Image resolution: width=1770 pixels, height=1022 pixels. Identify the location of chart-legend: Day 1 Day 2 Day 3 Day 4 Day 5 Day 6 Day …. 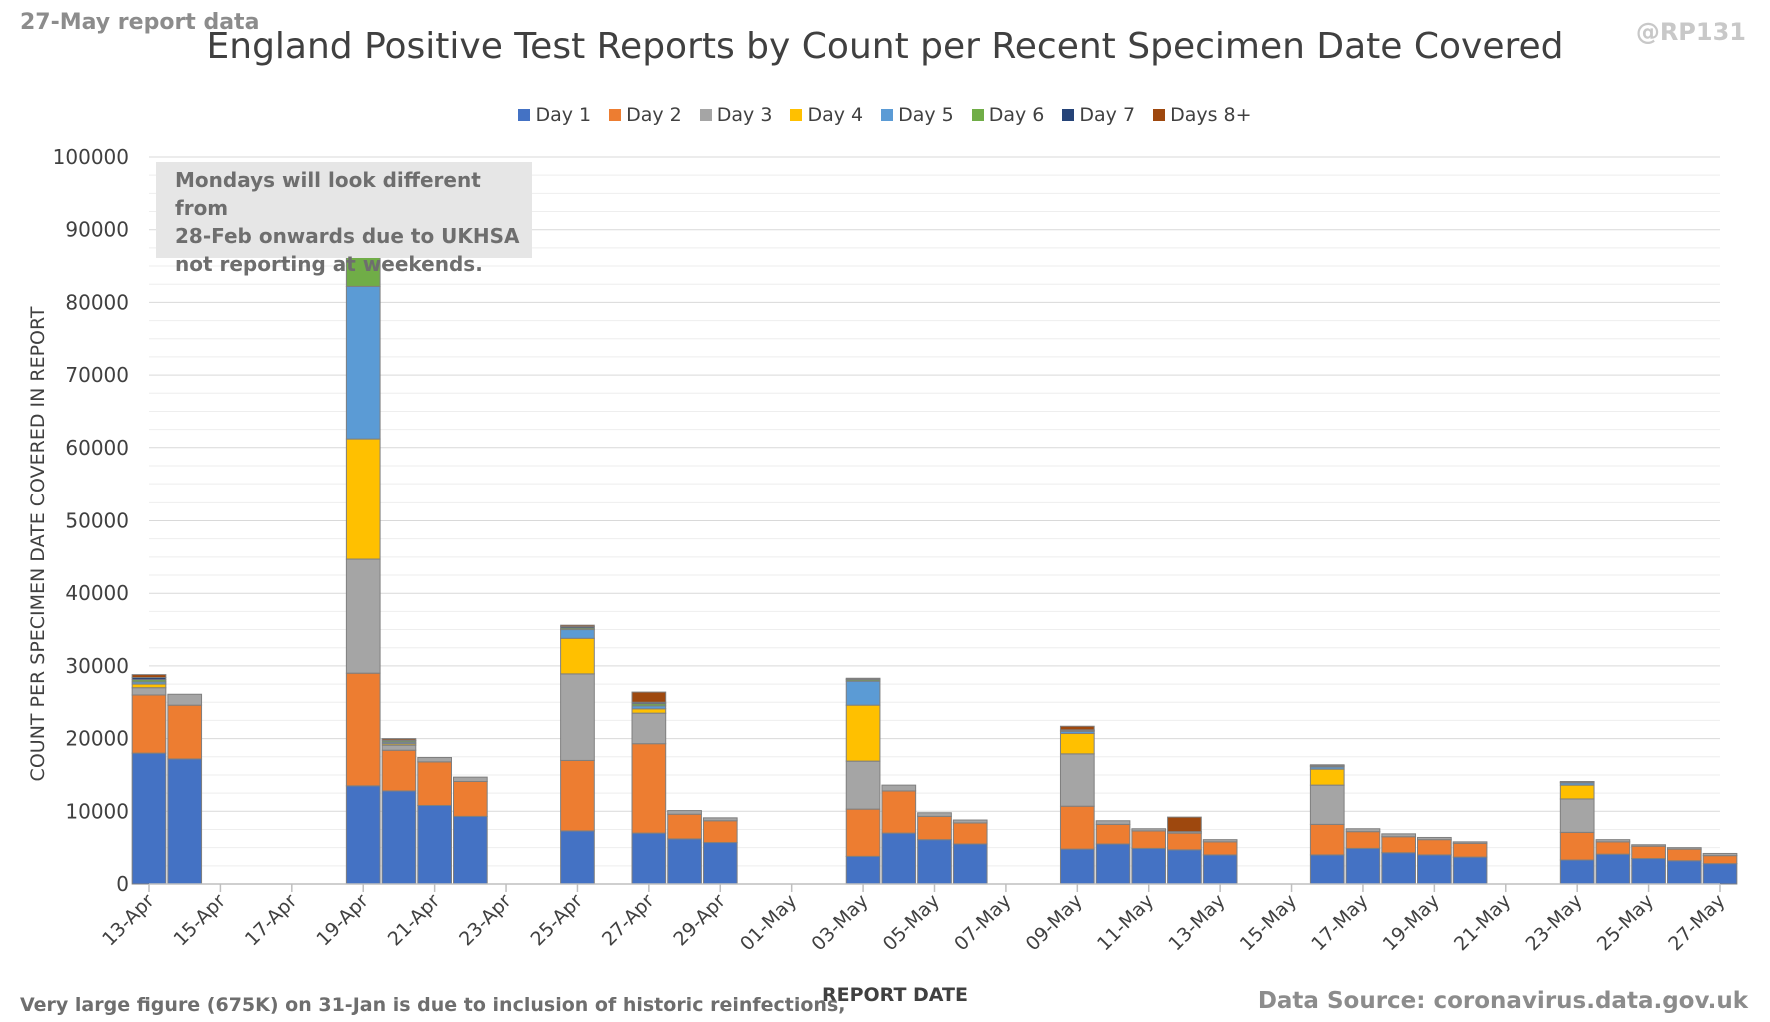
(885, 115).